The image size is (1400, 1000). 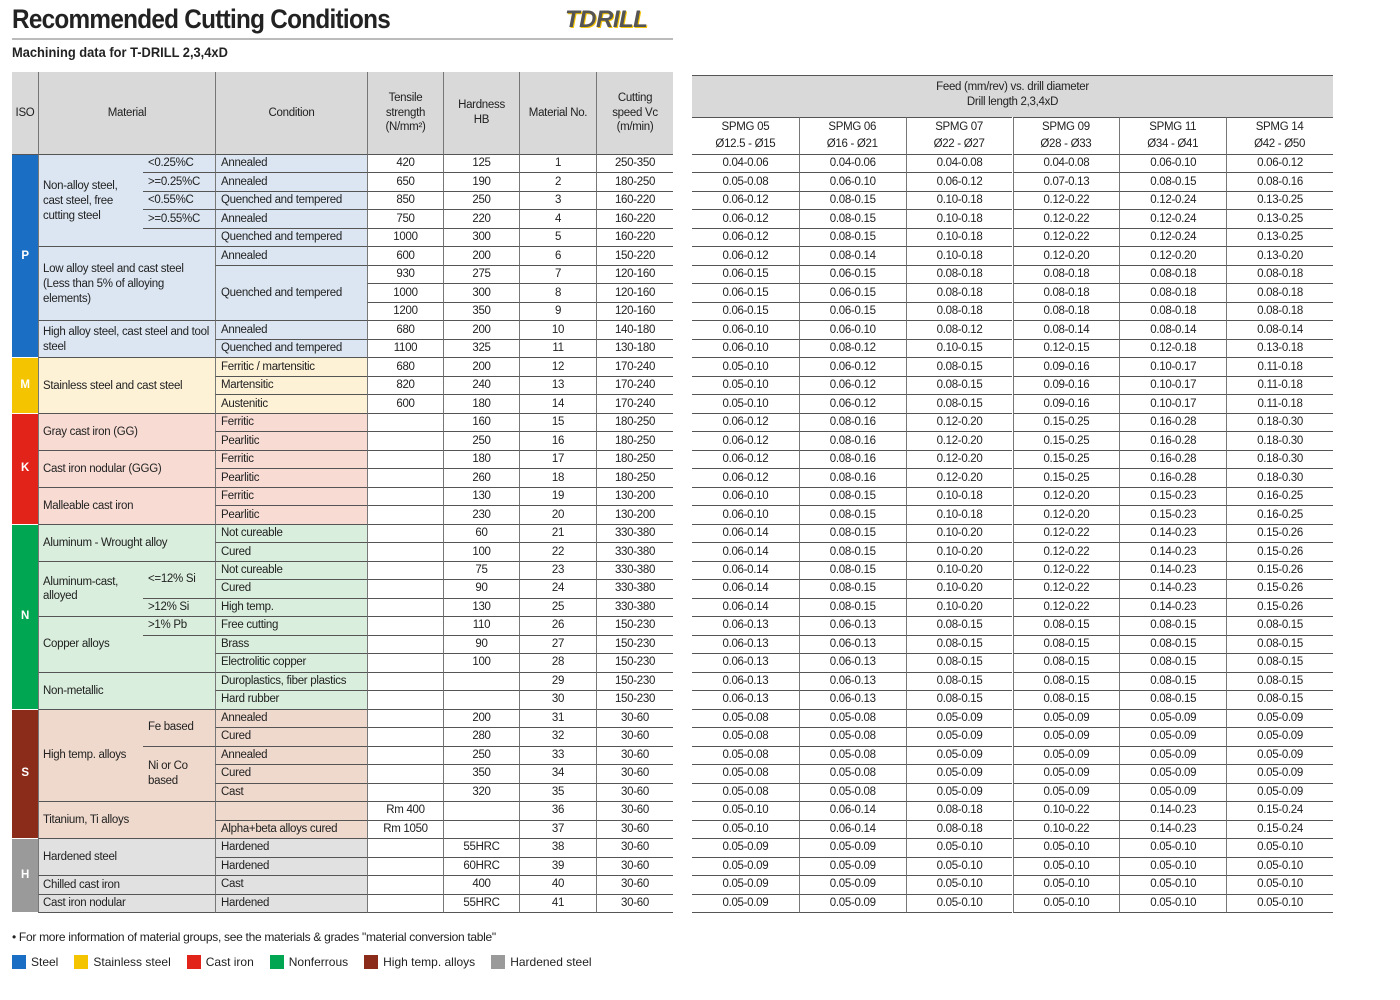 I want to click on data-cell: 15, so click(x=557, y=423).